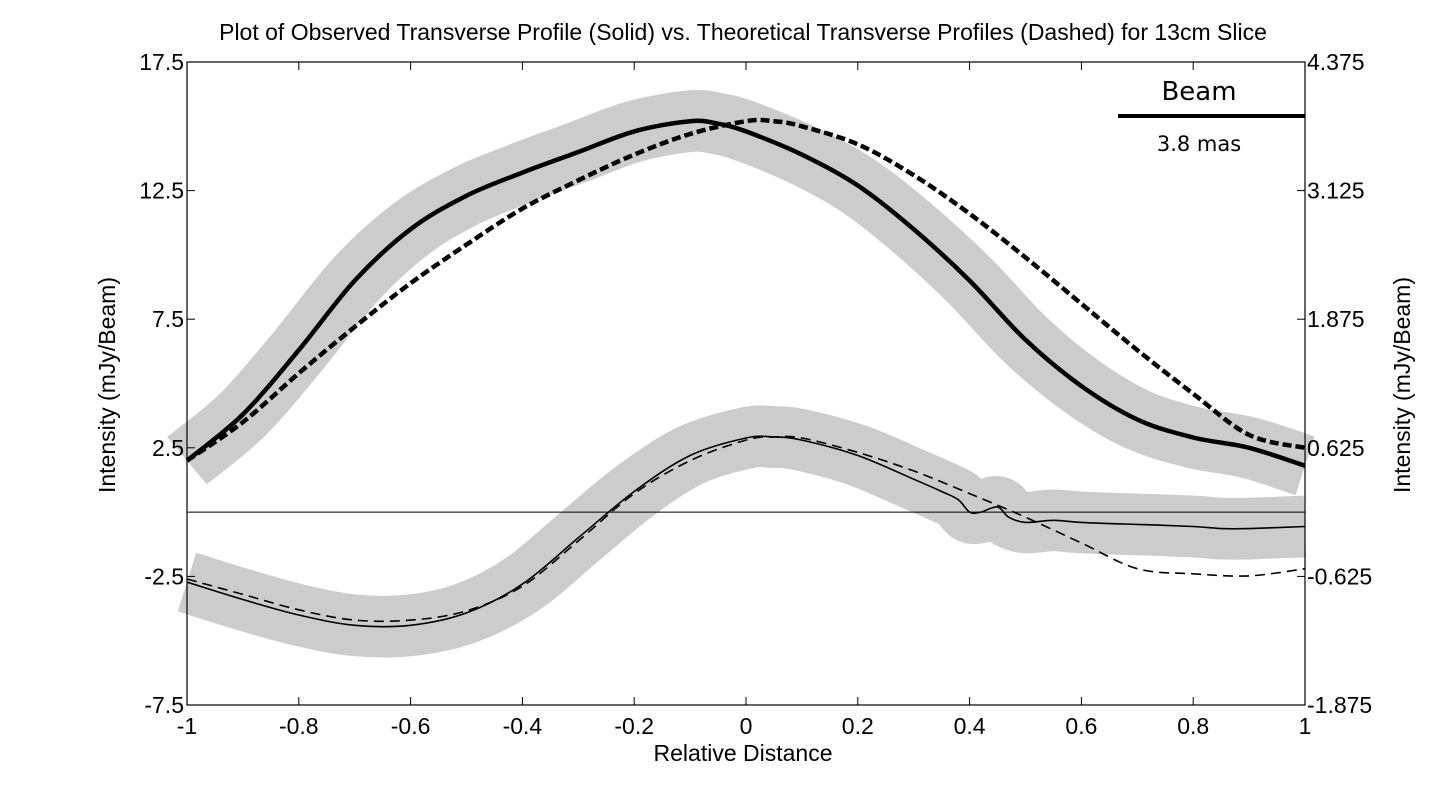  I want to click on x-tick-label: 1, so click(1305, 726).